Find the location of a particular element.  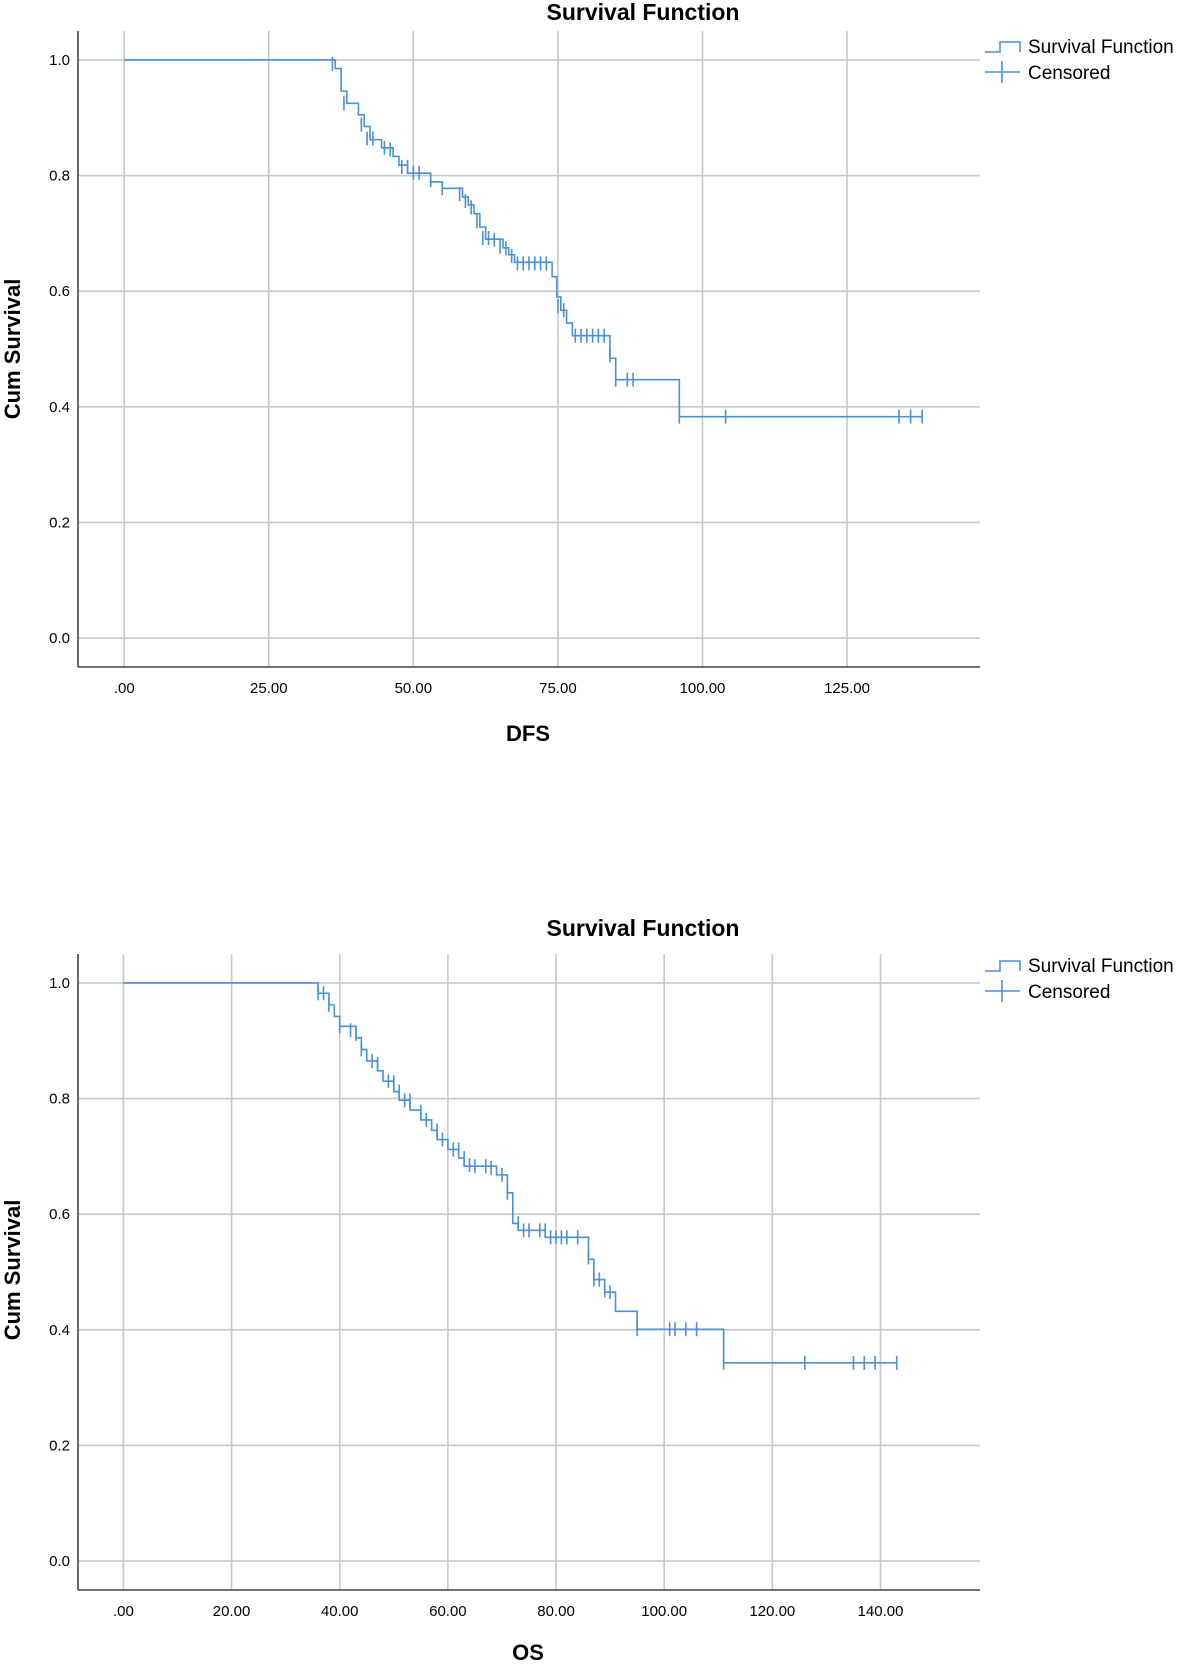

x-tick-label: 140.00 is located at coordinates (881, 1611).